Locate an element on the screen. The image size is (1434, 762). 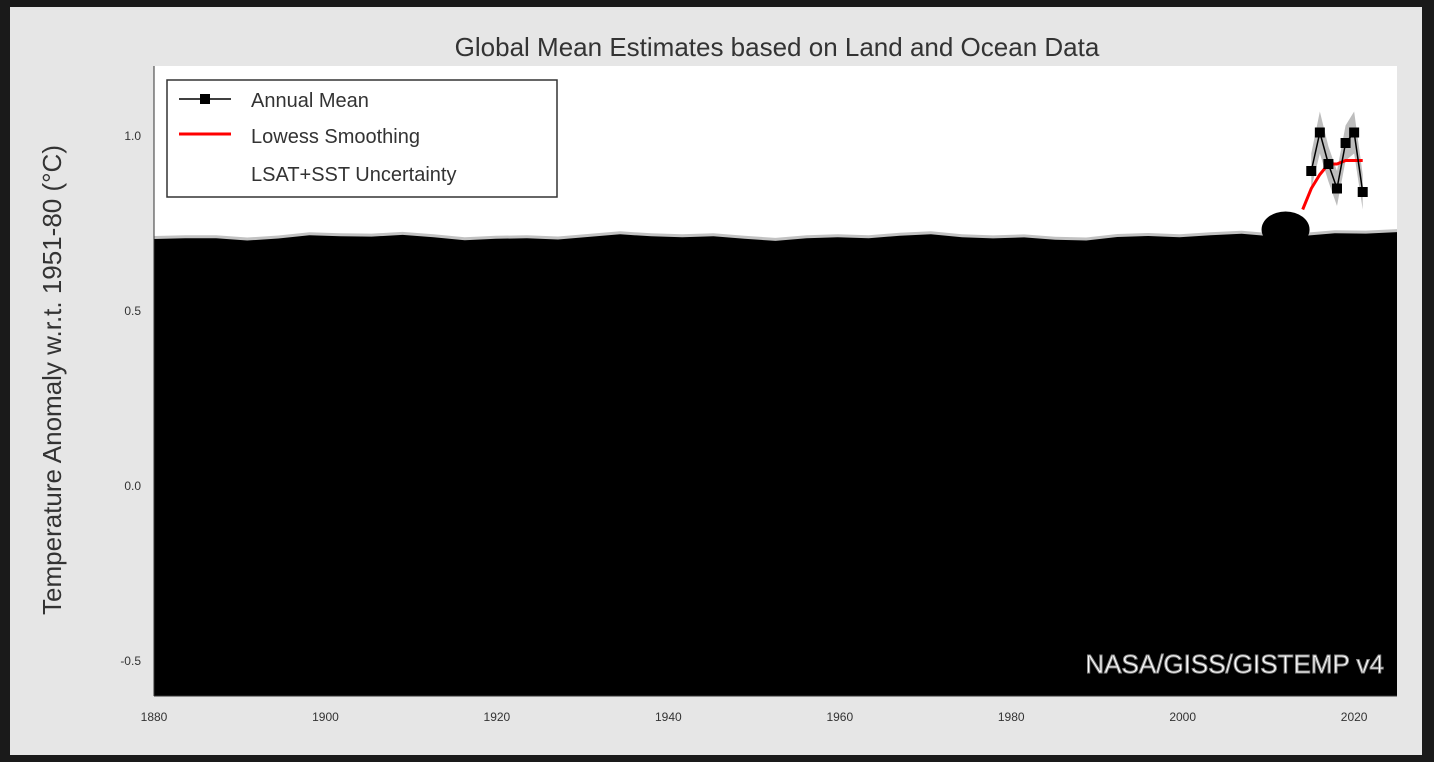
legend-annual-mean-label: Annual Mean is located at coordinates (310, 101).